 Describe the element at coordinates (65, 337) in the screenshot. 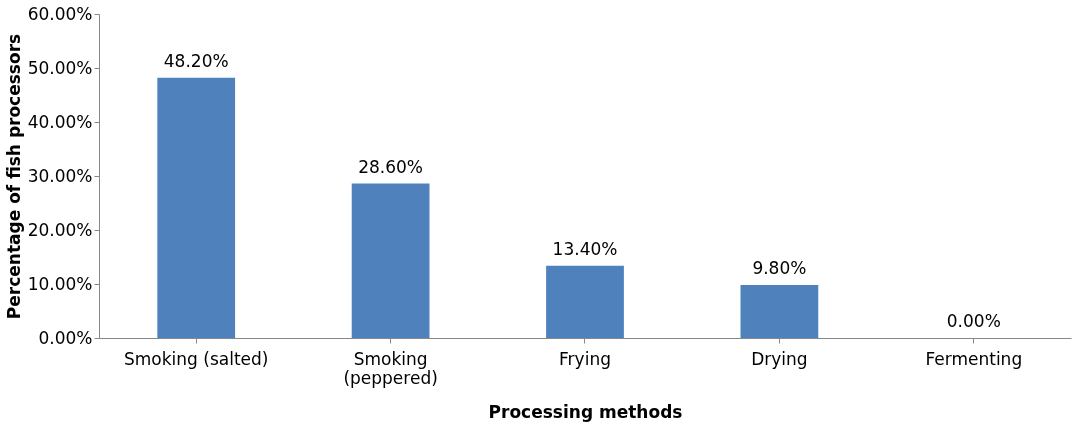

I see `y-tick-label: 0.00%` at that location.